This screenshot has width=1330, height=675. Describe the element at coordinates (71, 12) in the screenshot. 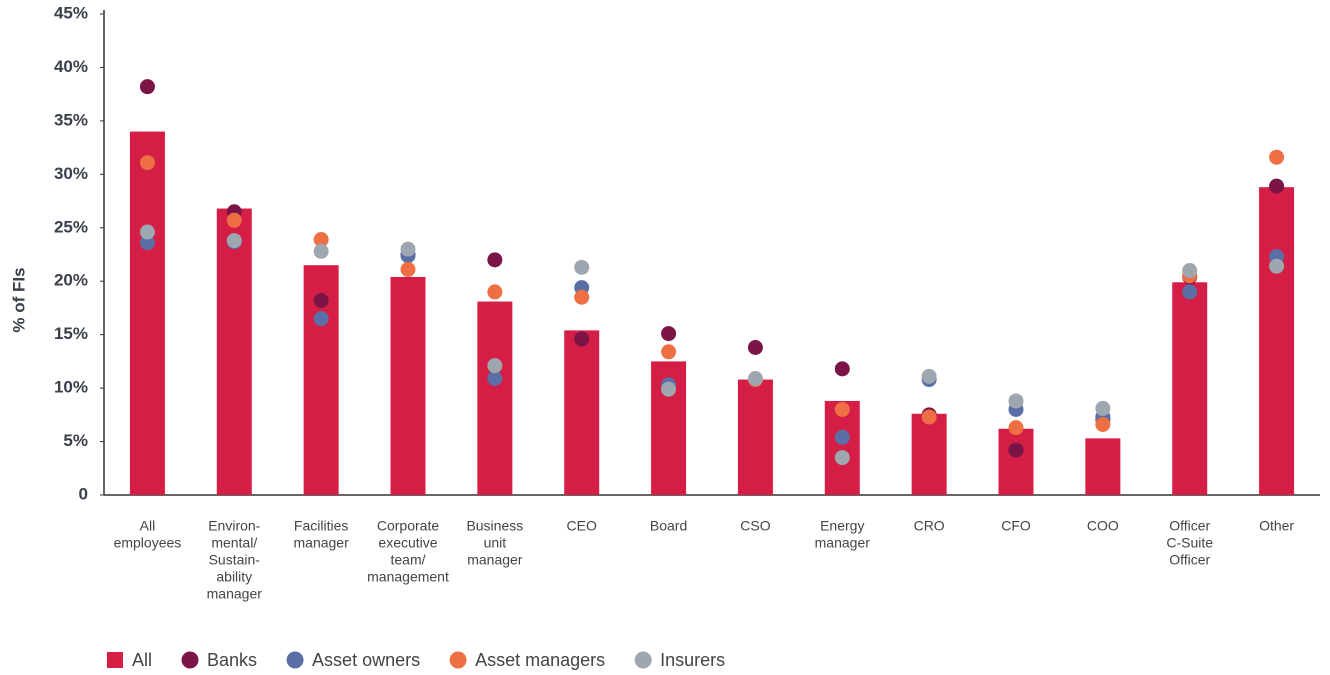

I see `y-tick-label: 45%` at that location.